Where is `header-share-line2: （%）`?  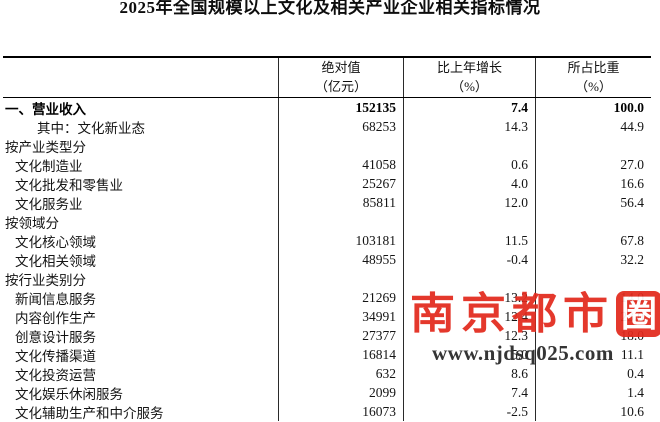
header-share-line2: （%） is located at coordinates (593, 86).